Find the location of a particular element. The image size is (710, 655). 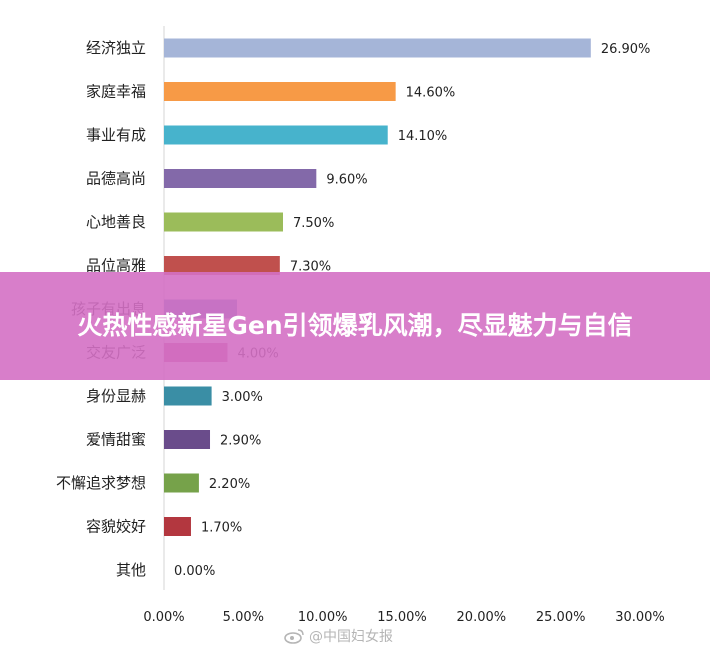

category-label: 家庭幸福 is located at coordinates (116, 92).